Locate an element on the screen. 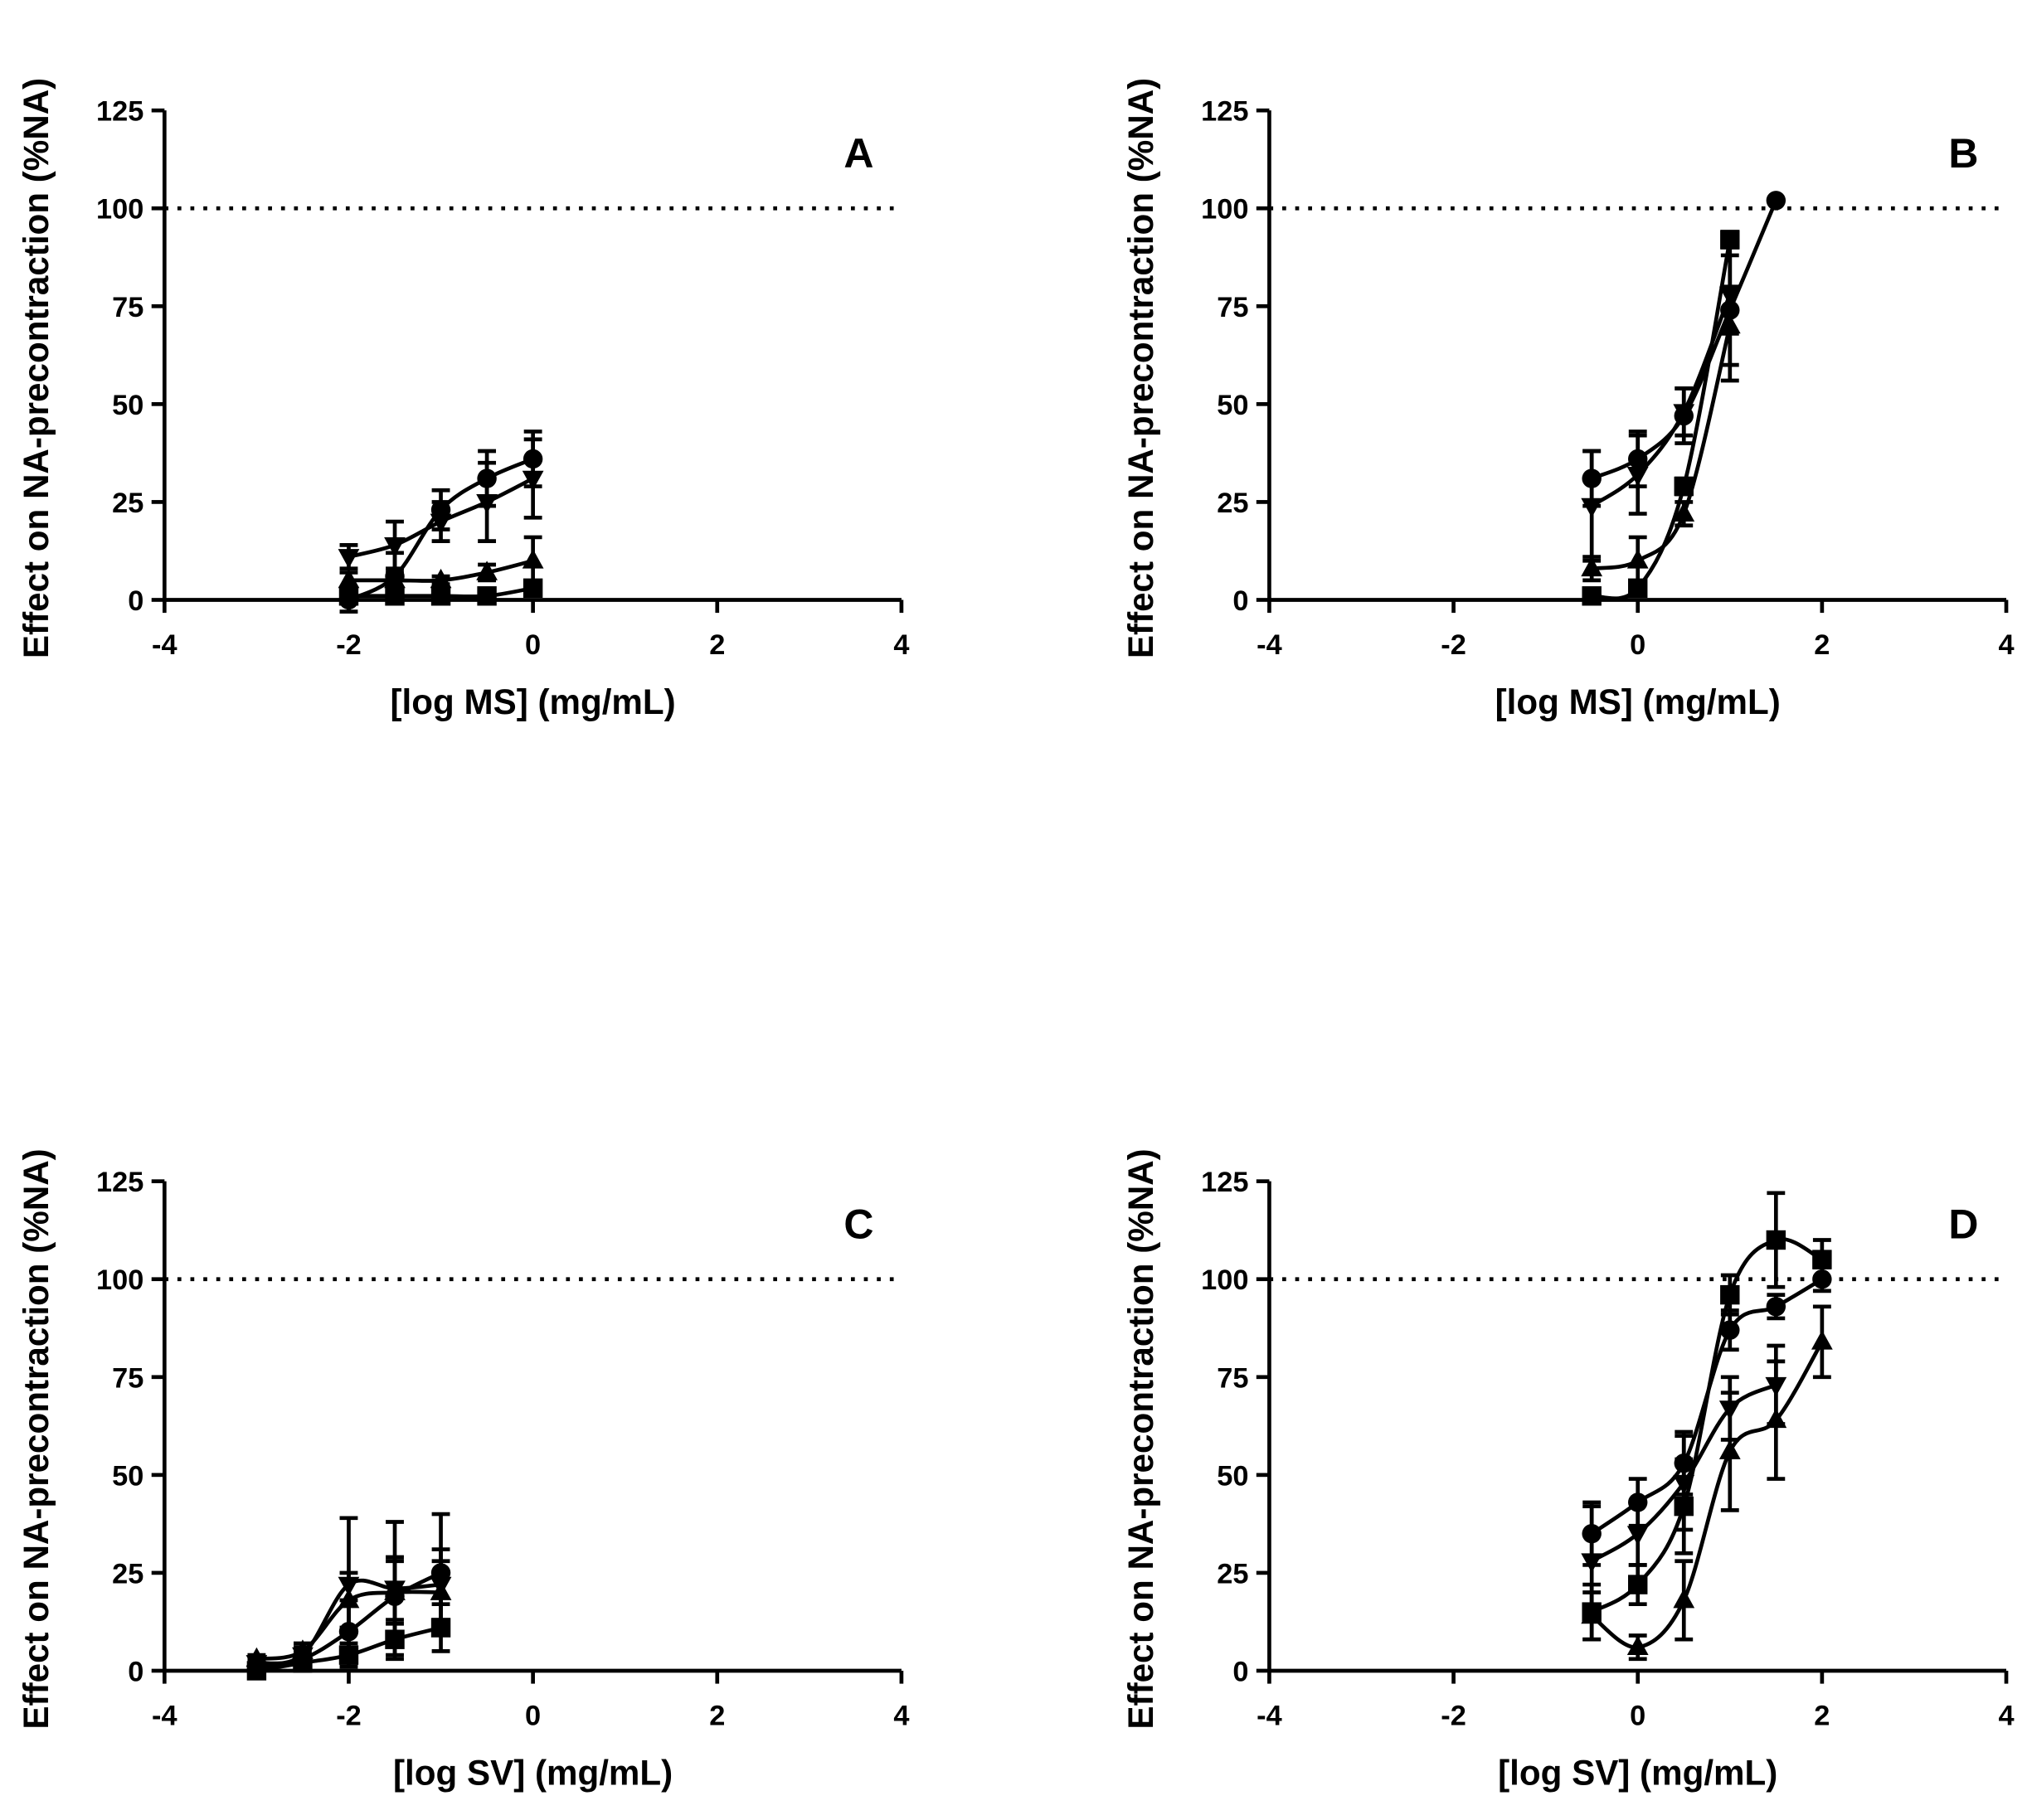 The width and height of the screenshot is (2027, 1820). panel-label: C is located at coordinates (858, 1224).